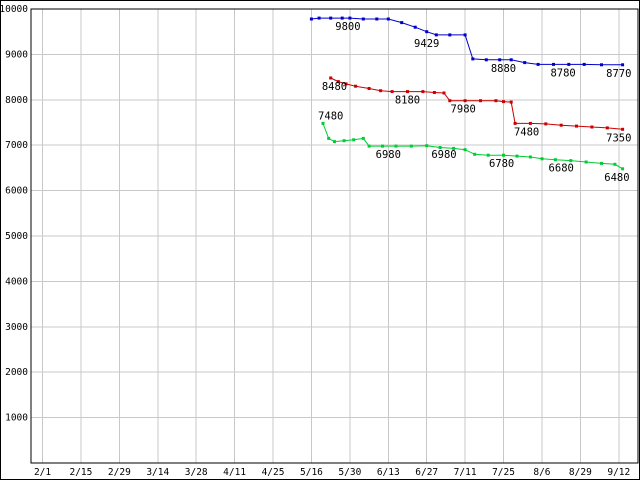 This screenshot has height=480, width=640. I want to click on y-axis-tick-label: 7000, so click(16, 145).